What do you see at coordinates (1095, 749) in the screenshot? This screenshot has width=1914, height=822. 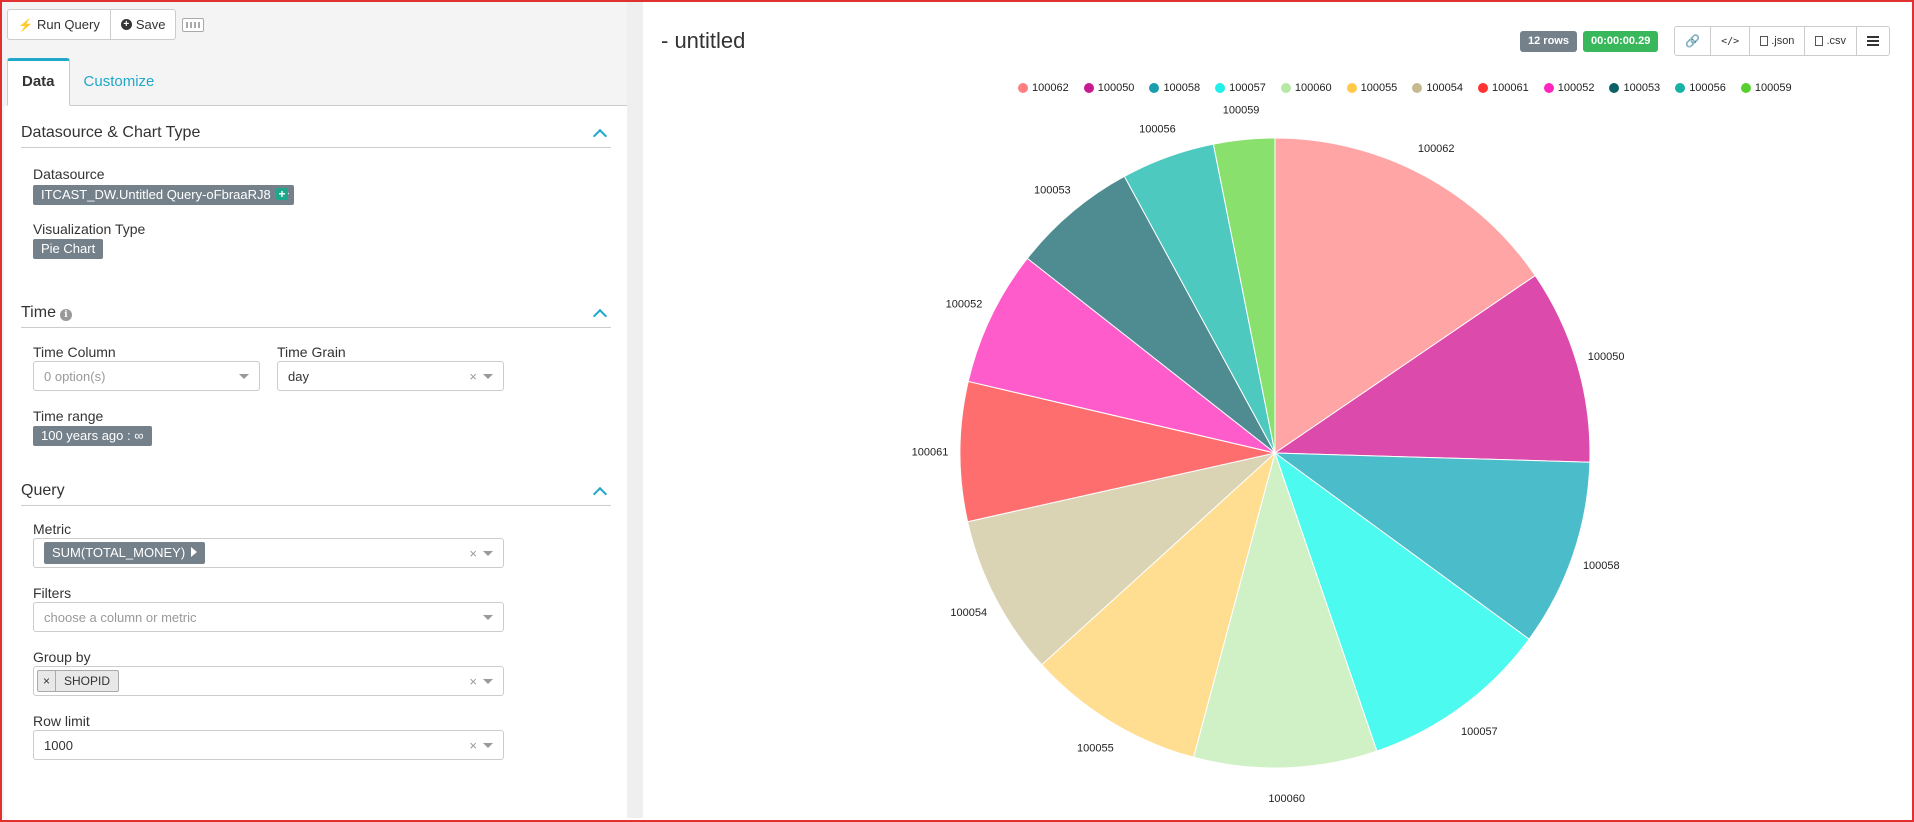 I see `slice-label: 100055` at bounding box center [1095, 749].